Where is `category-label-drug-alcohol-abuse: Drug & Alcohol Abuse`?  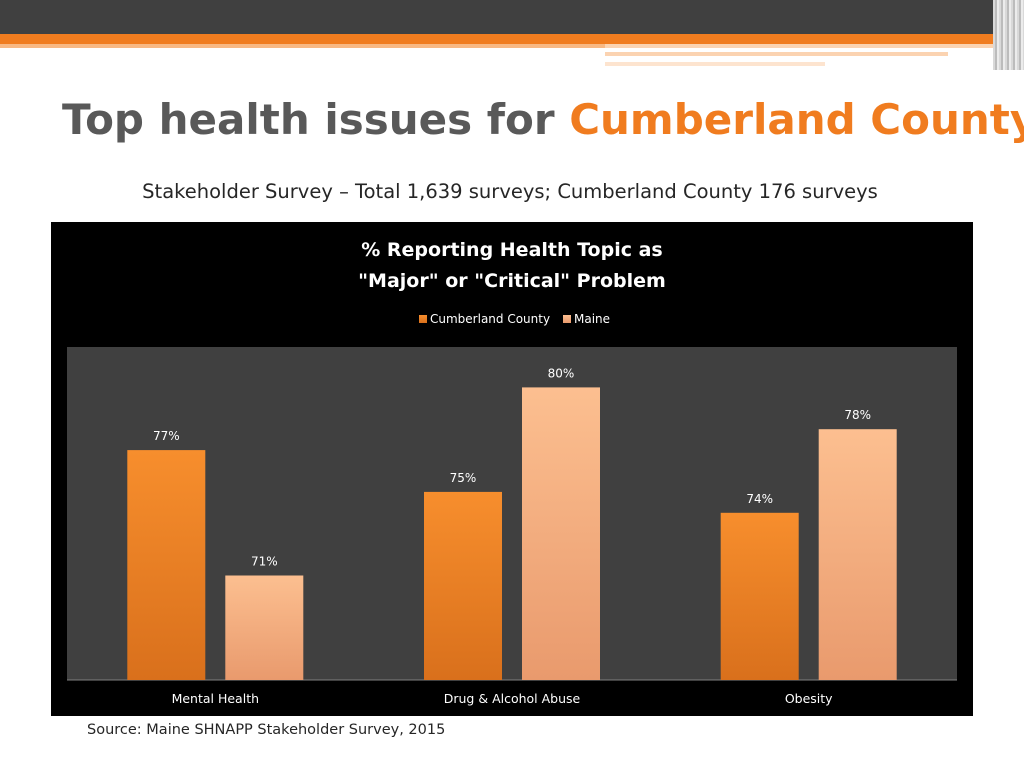
category-label-drug-alcohol-abuse: Drug & Alcohol Abuse is located at coordinates (512, 698).